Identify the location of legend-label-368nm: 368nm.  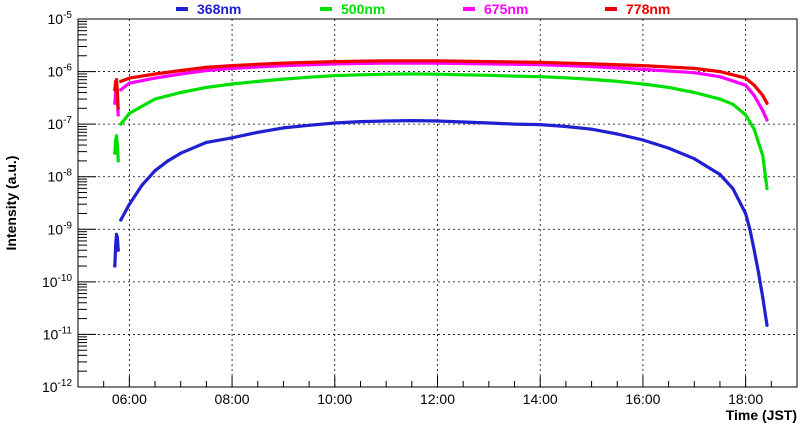
(219, 9).